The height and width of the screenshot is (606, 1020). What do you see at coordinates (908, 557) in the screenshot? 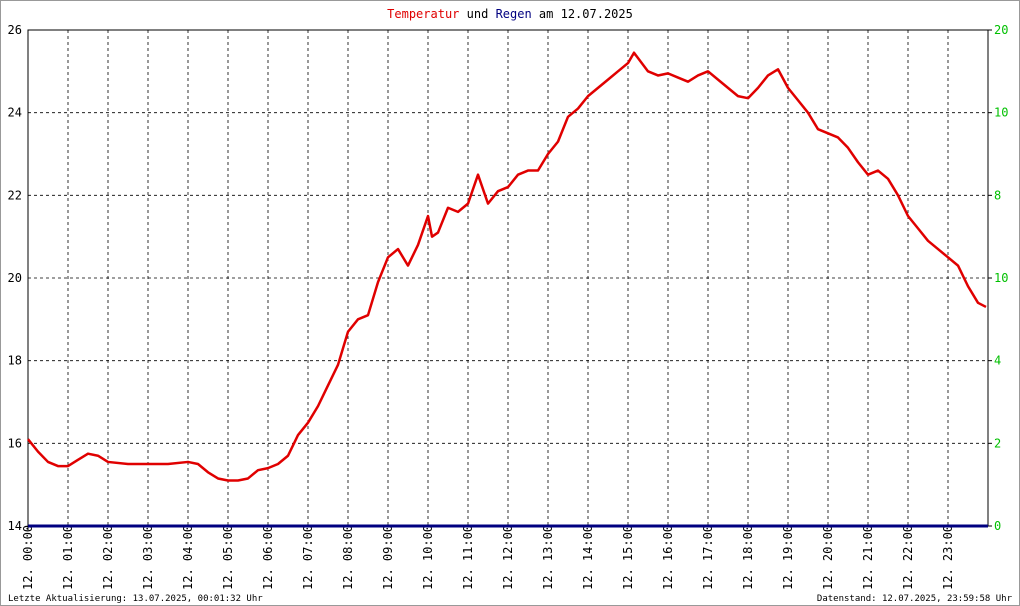
I see `x-tick-label: 12. 22:00` at bounding box center [908, 557].